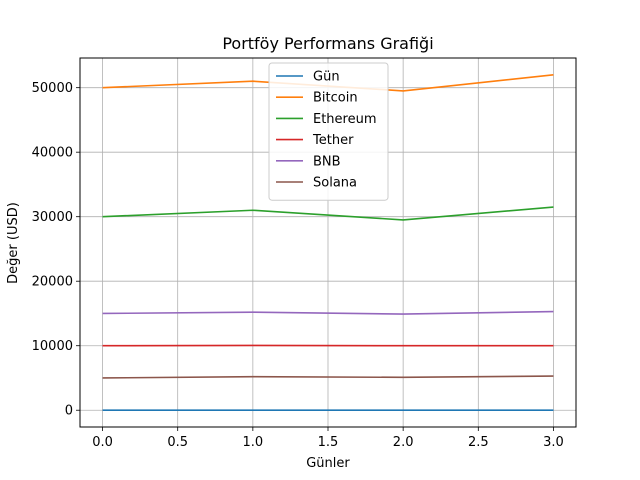 This screenshot has height=480, width=640. Describe the element at coordinates (177, 442) in the screenshot. I see `x-tick-label: 0.5` at that location.